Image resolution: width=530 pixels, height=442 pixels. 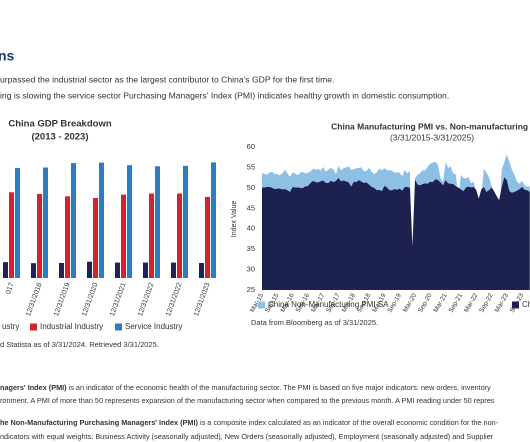 What do you see at coordinates (251, 289) in the screenshot?
I see `y-tick-label: 25` at bounding box center [251, 289].